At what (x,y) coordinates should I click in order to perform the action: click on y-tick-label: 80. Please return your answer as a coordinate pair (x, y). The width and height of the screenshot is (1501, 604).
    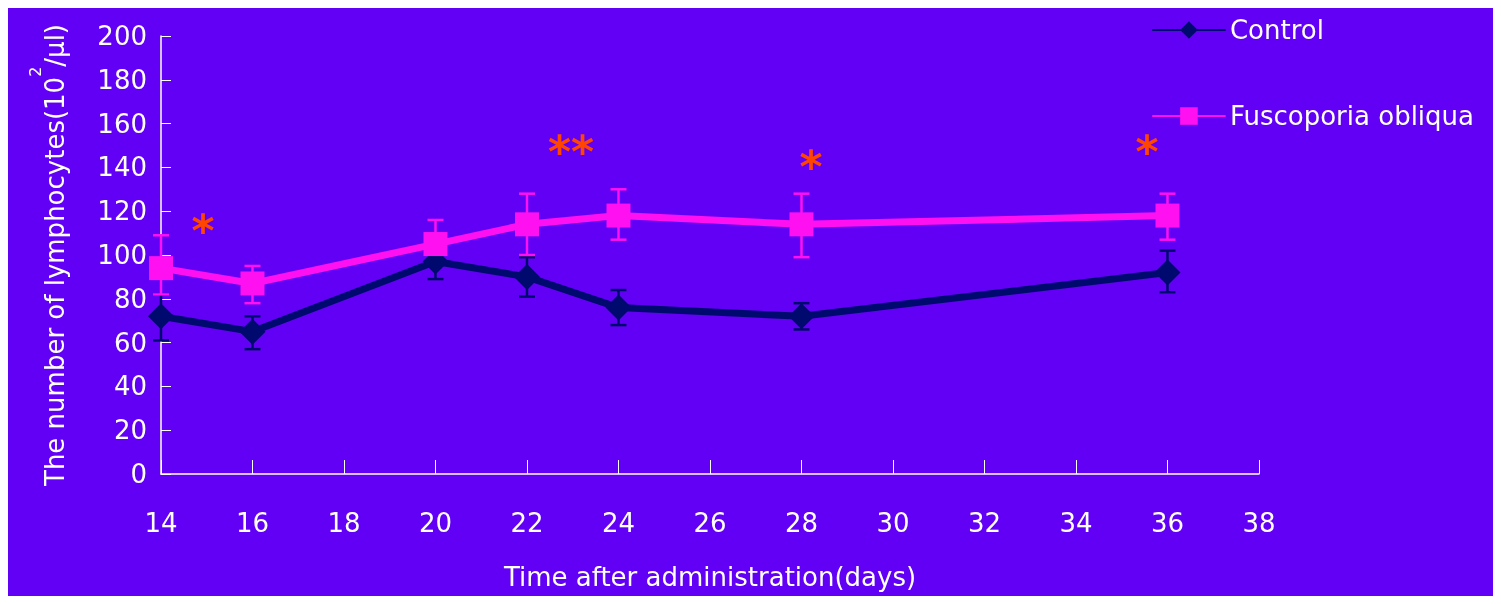
    Looking at the image, I should click on (130, 298).